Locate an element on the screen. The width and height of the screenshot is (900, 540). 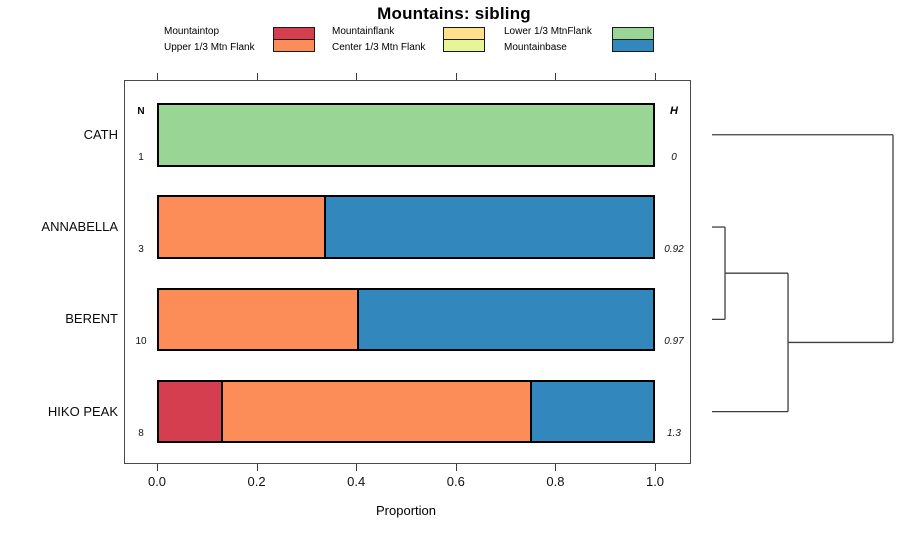
legend-label: Mountainflank is located at coordinates (363, 31).